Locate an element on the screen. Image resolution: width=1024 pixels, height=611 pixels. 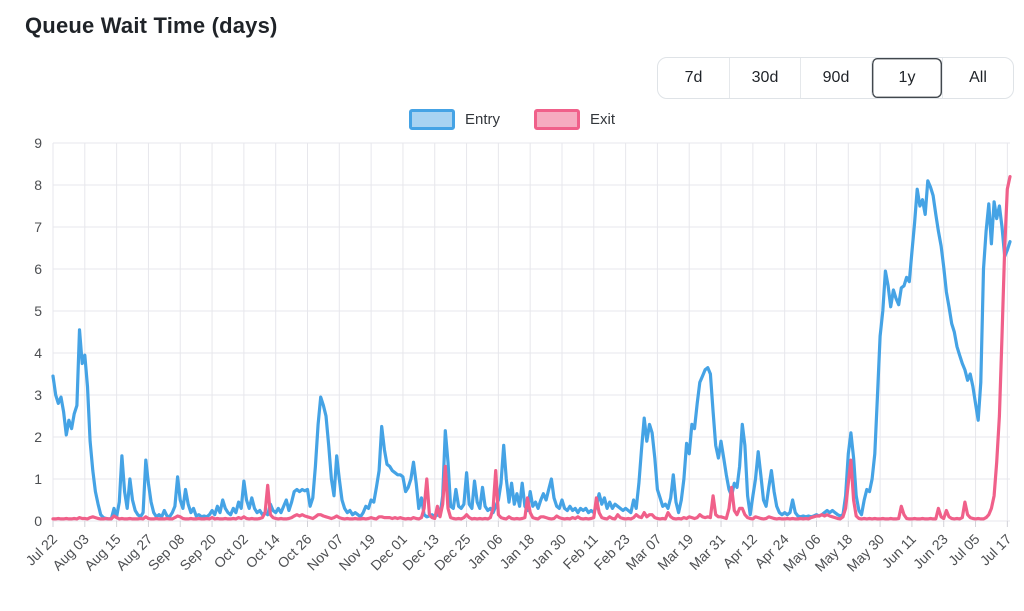
range-button-all: All is located at coordinates (977, 78).